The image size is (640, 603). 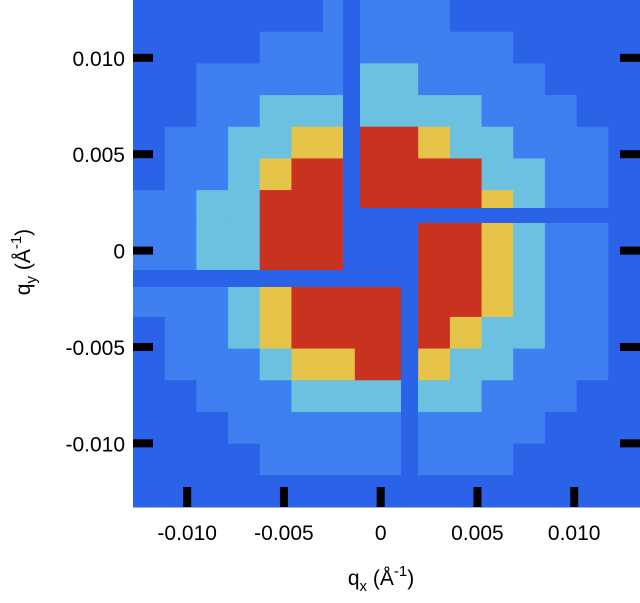 I want to click on y-tick-label: 0, so click(x=119, y=252).